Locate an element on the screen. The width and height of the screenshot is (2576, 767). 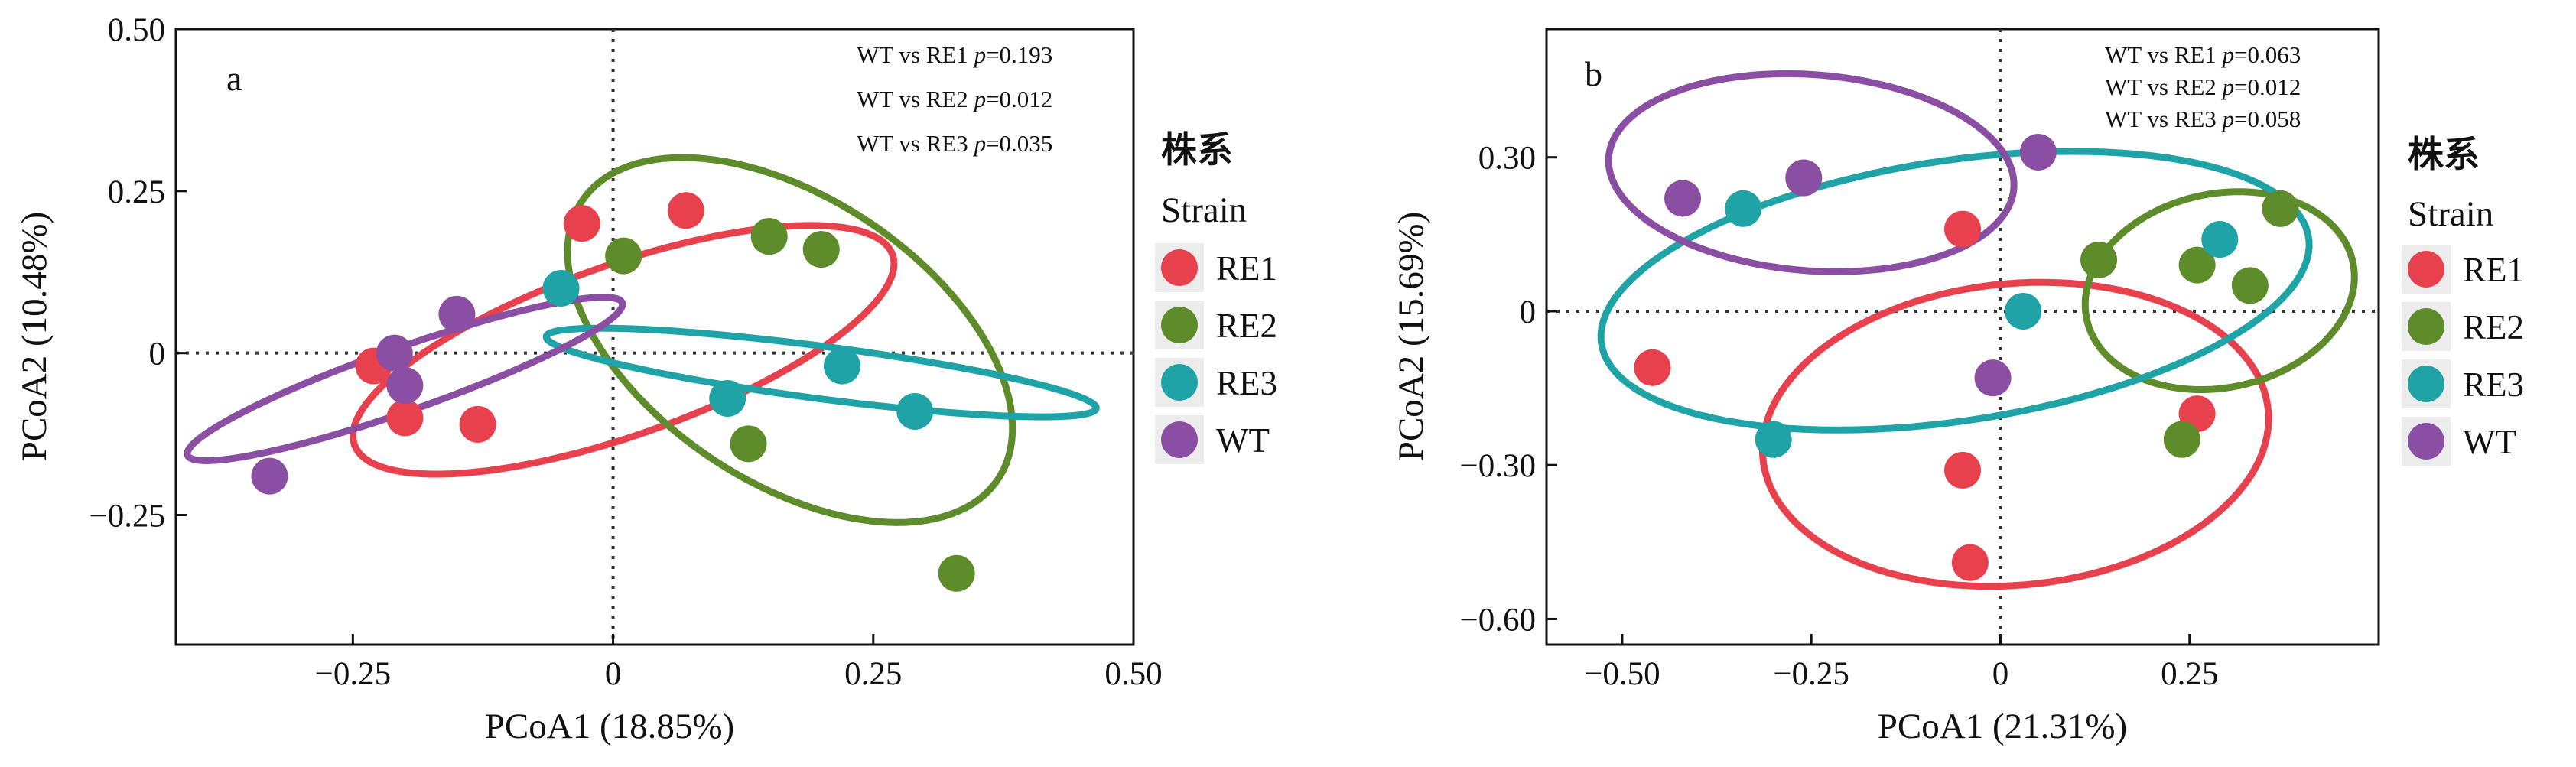
stat-line-a-1: WT vs RE1 p=0.193 is located at coordinates (954, 54).